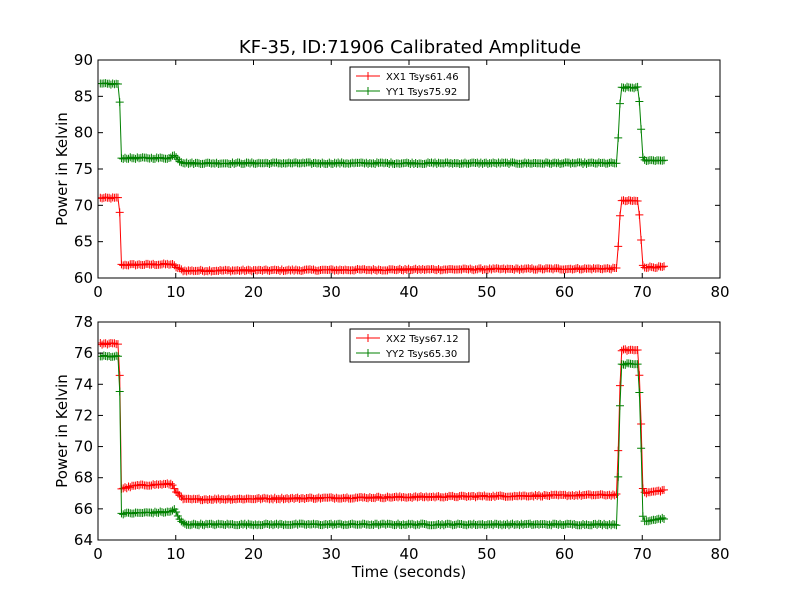 Image resolution: width=800 pixels, height=600 pixels. What do you see at coordinates (83, 169) in the screenshot?
I see `y-tick-label: 75` at bounding box center [83, 169].